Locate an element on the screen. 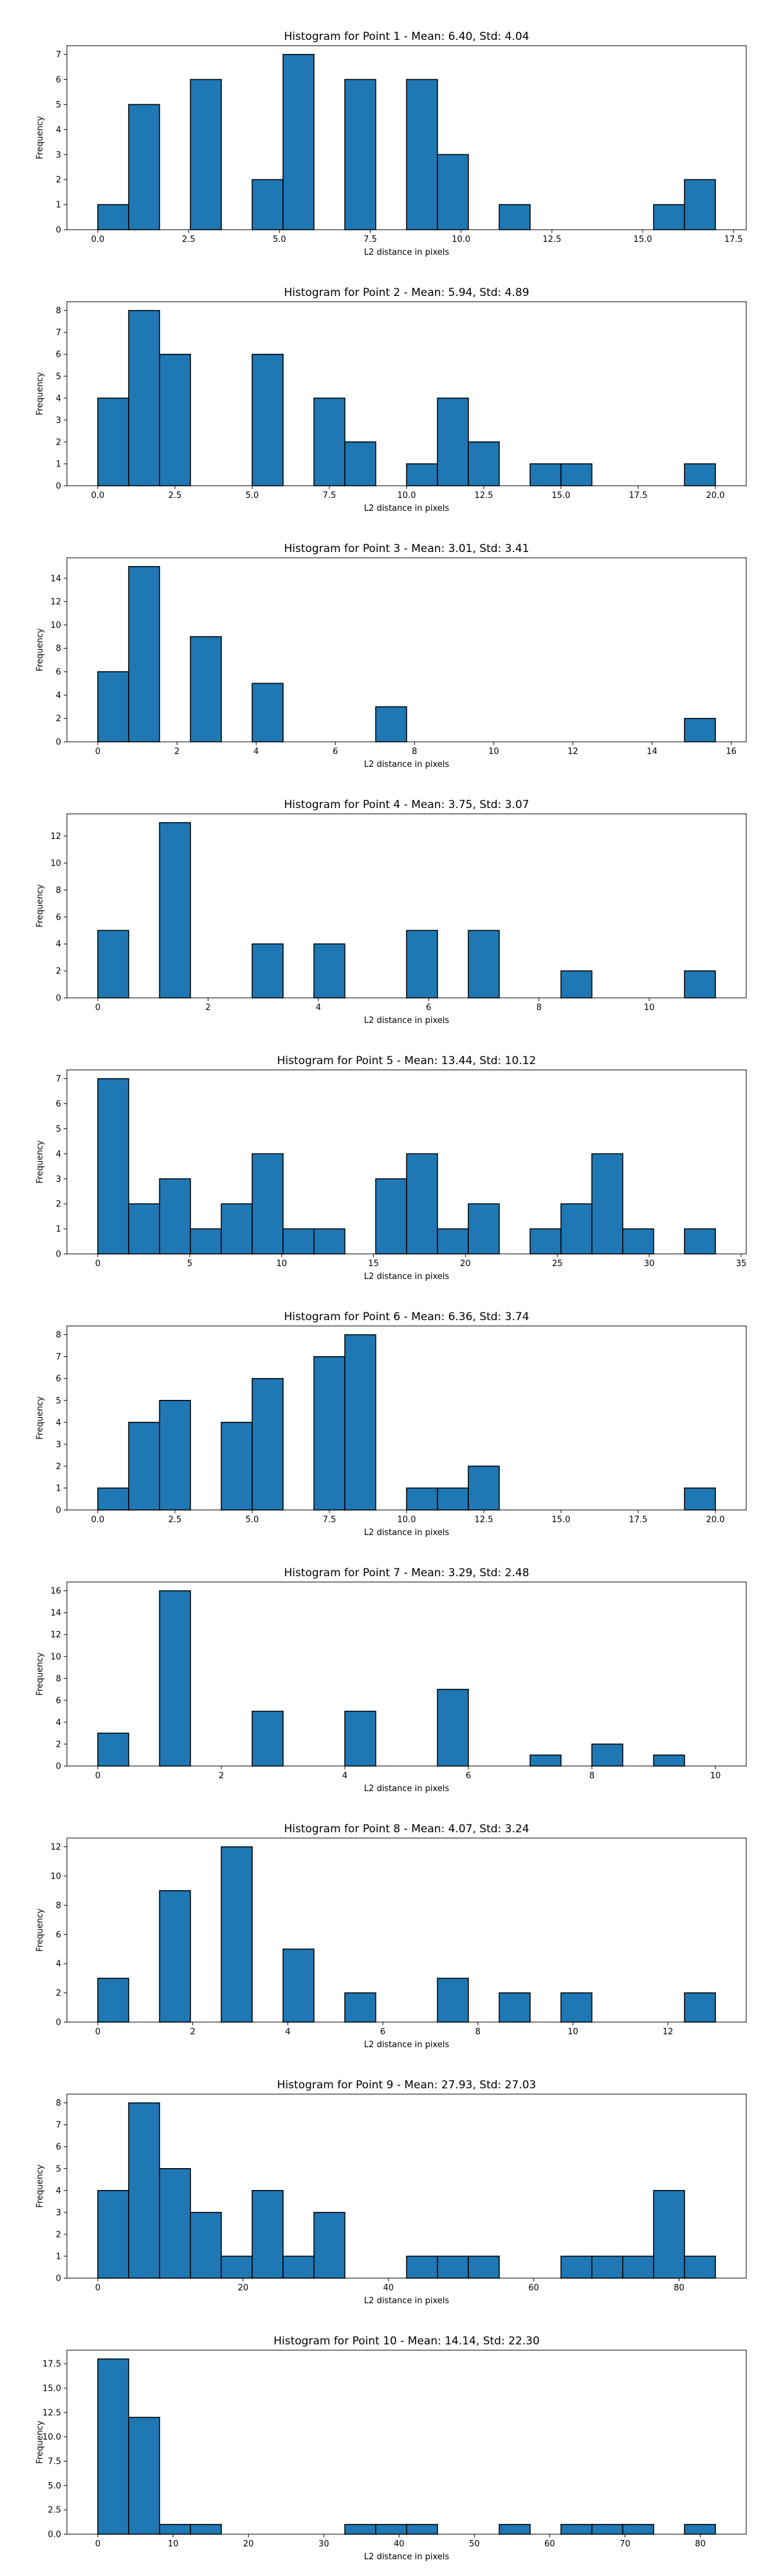 This screenshot has height=2576, width=772. y-tick-label: 2.5 is located at coordinates (54, 2511).